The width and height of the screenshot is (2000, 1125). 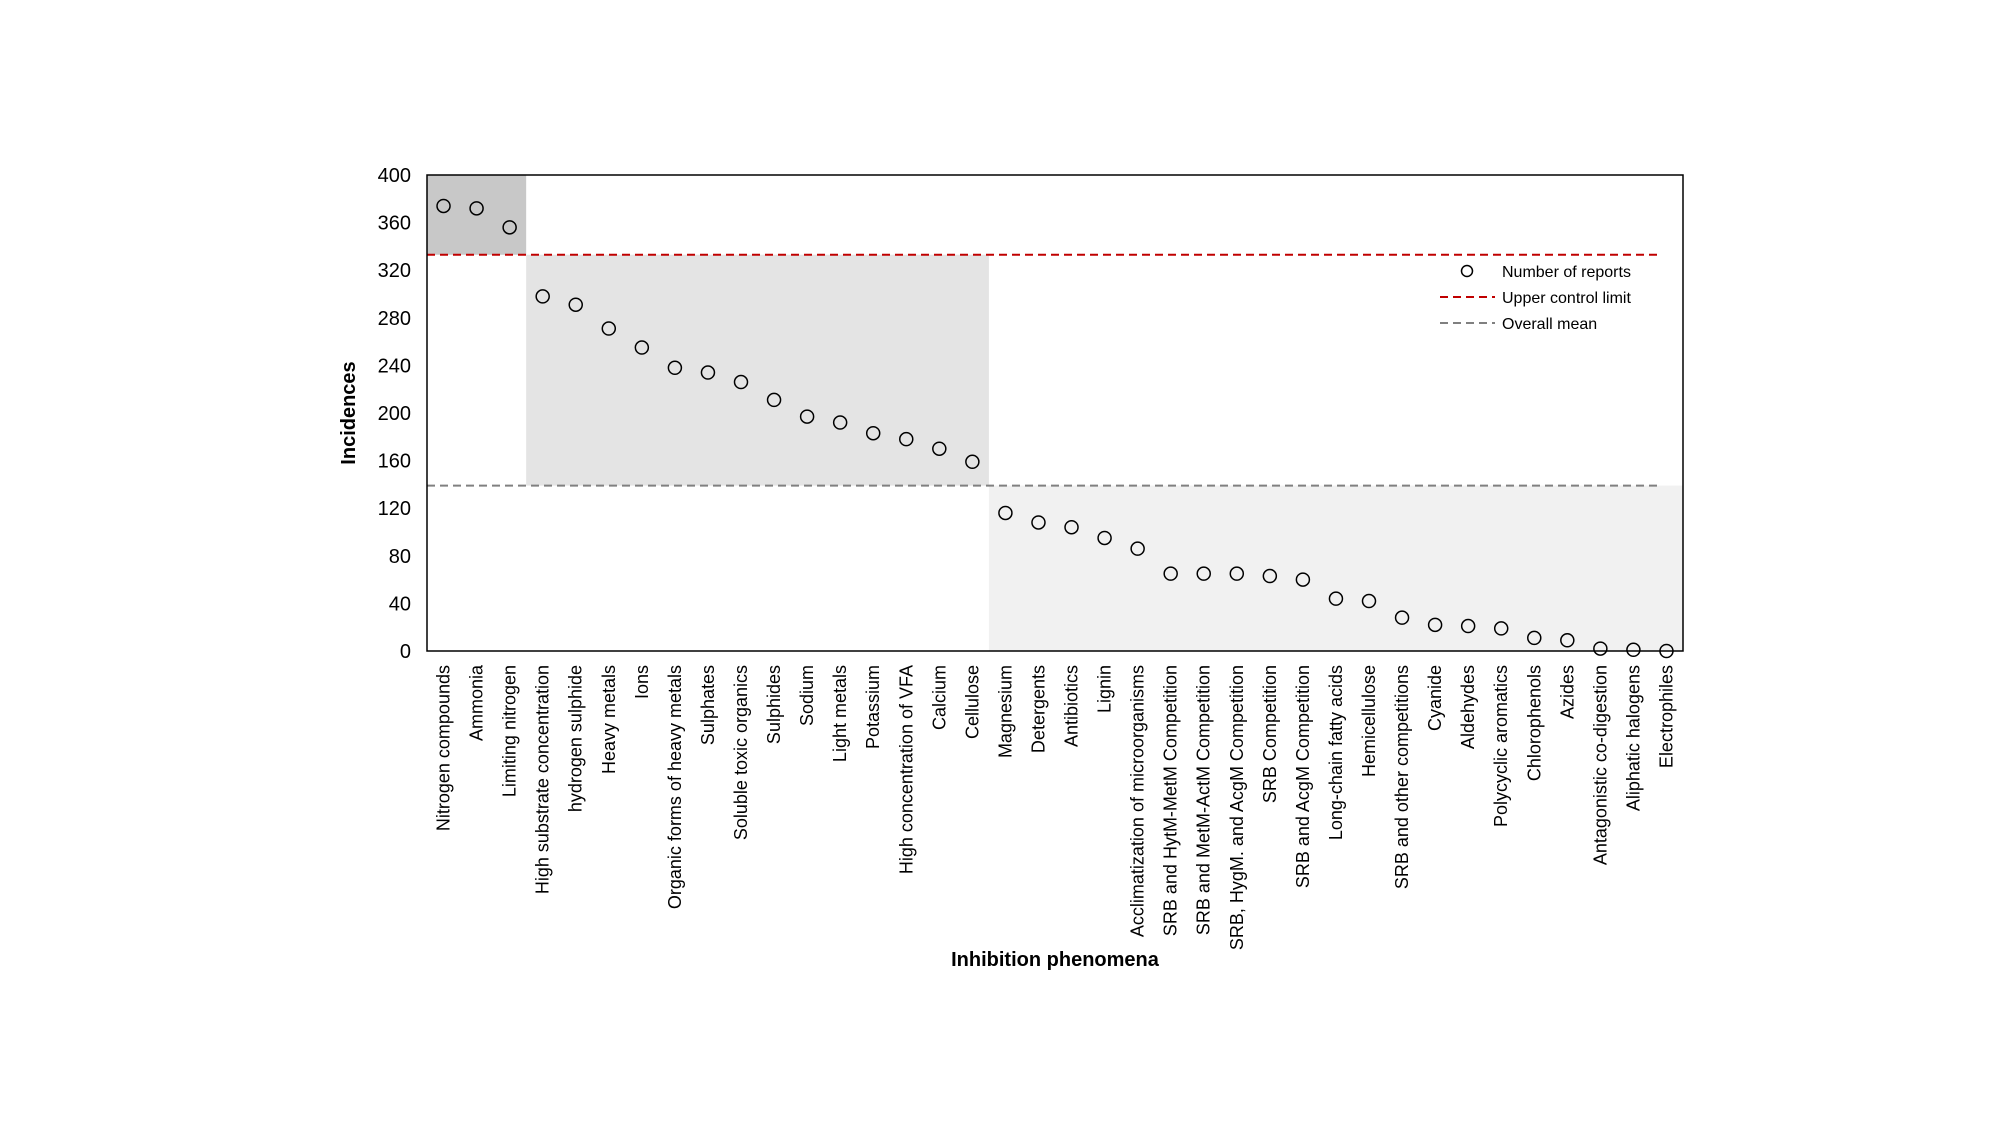 I want to click on y-tick-label: 320, so click(x=394, y=271).